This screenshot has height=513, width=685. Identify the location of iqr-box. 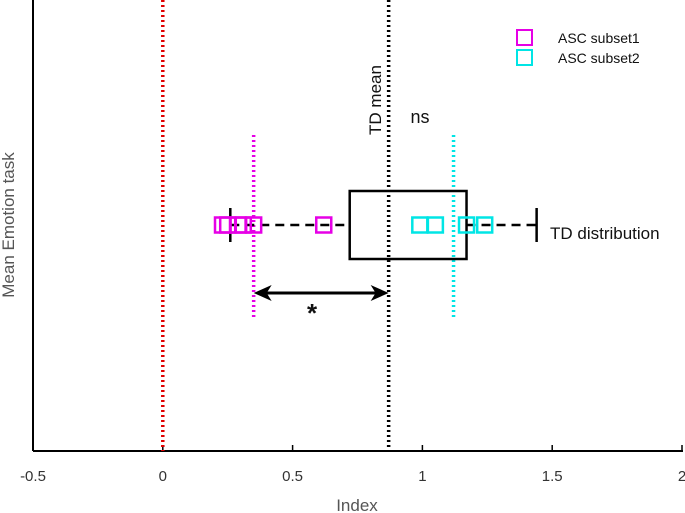
(408, 225).